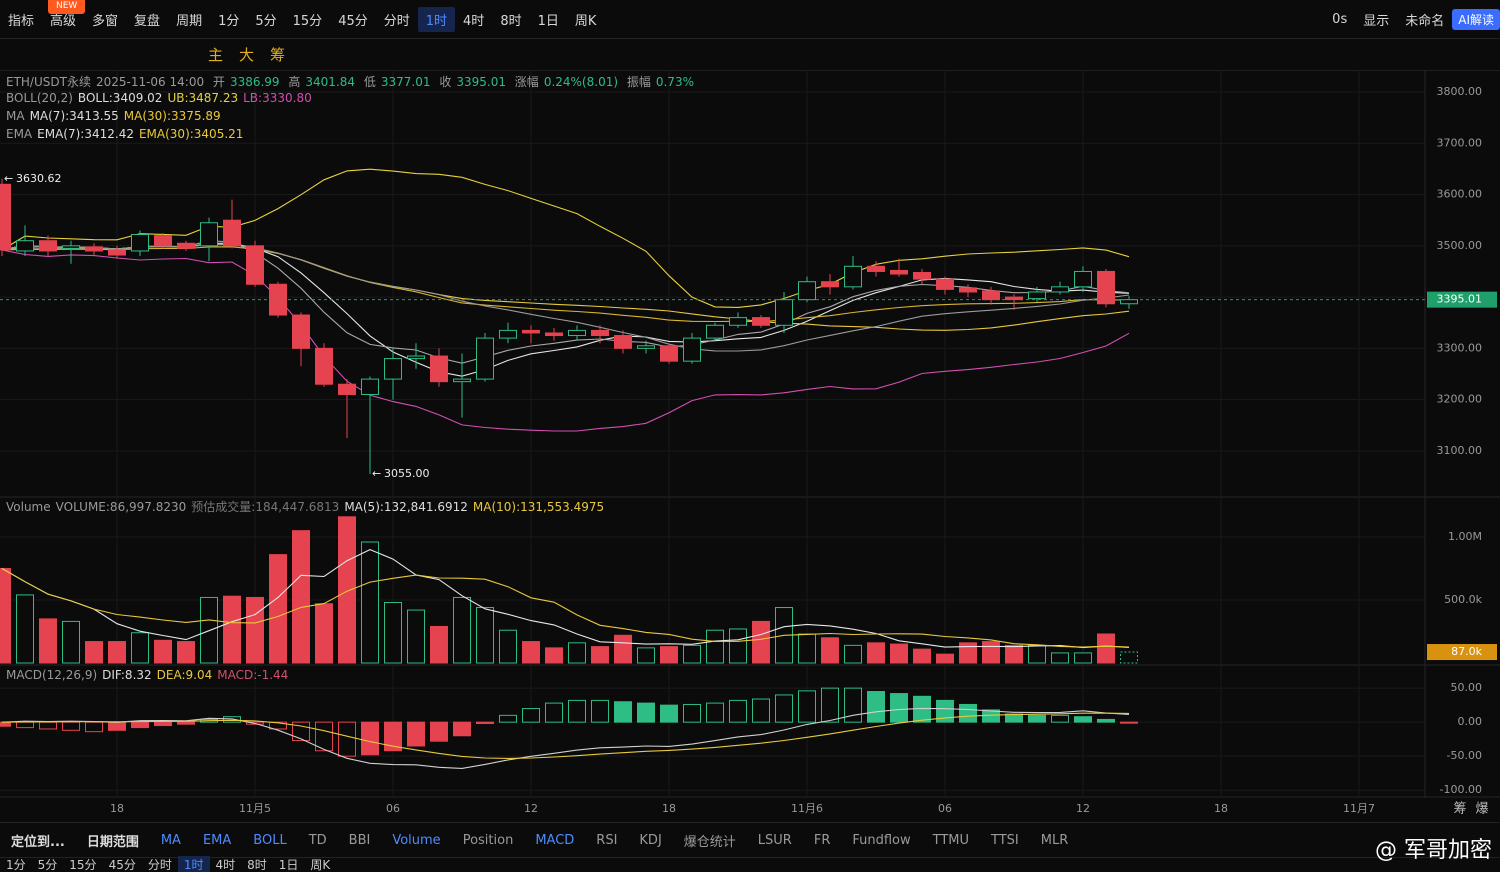  I want to click on toolbar-item: 4时, so click(474, 21).